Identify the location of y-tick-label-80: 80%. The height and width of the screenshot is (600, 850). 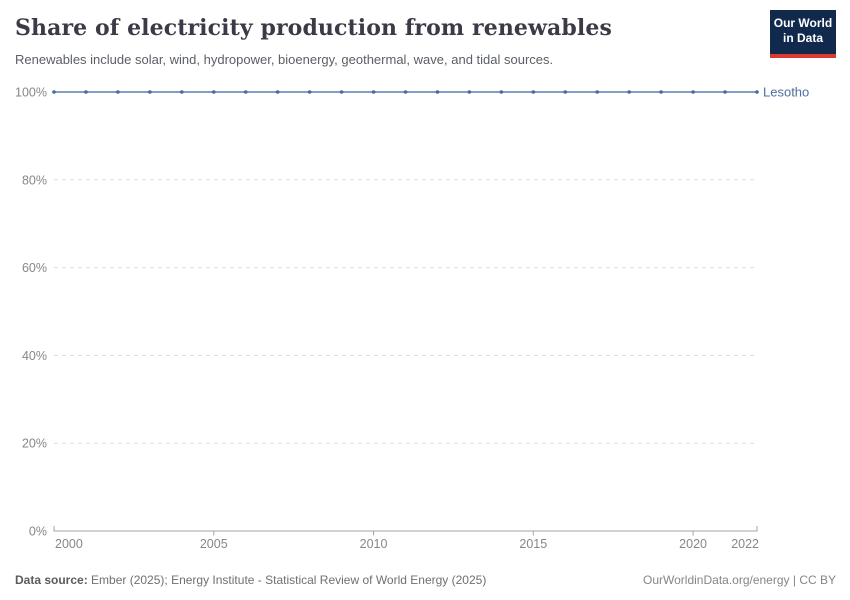
(34, 180).